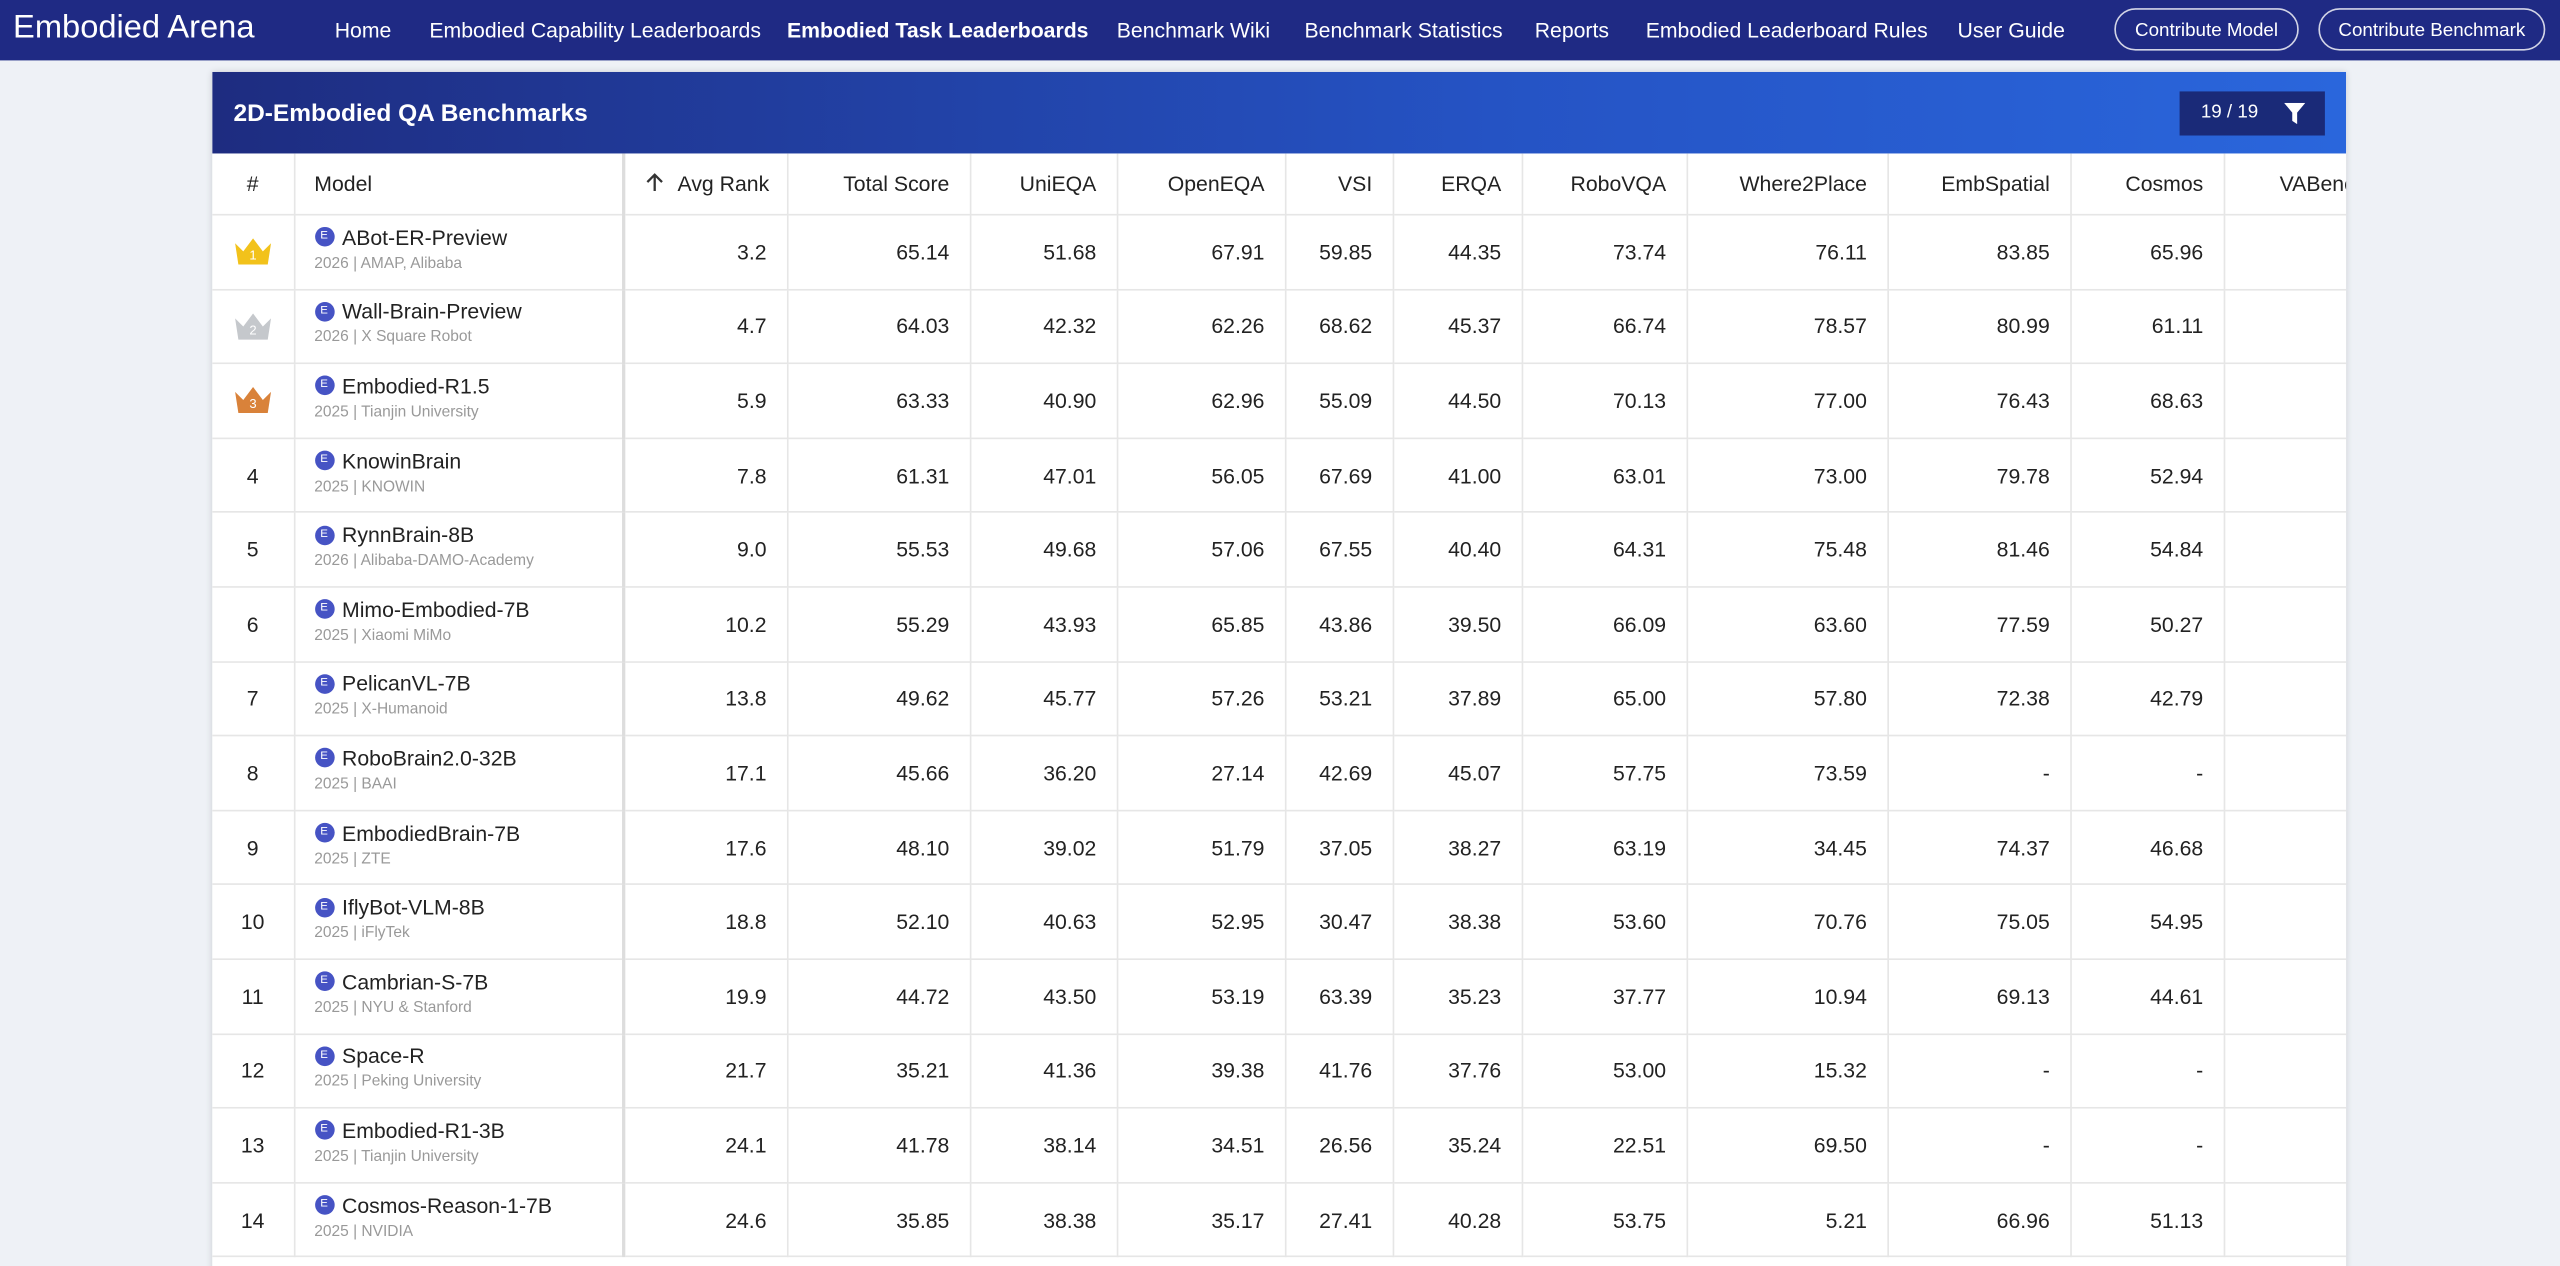 This screenshot has width=2560, height=1266. Describe the element at coordinates (1070, 847) in the screenshot. I see `score: 39.02` at that location.